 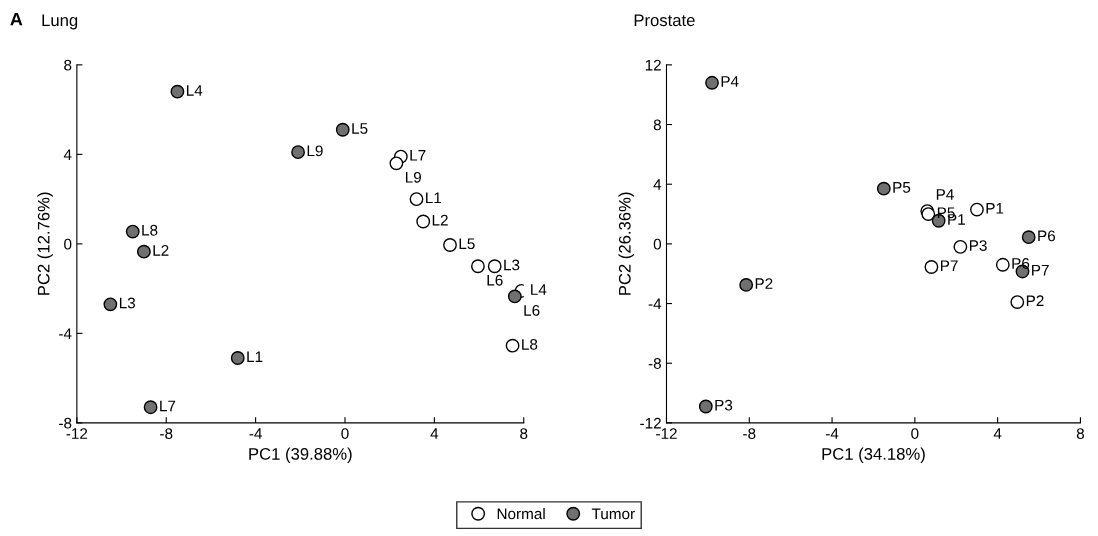 I want to click on legend-label: Normal, so click(x=521, y=514).